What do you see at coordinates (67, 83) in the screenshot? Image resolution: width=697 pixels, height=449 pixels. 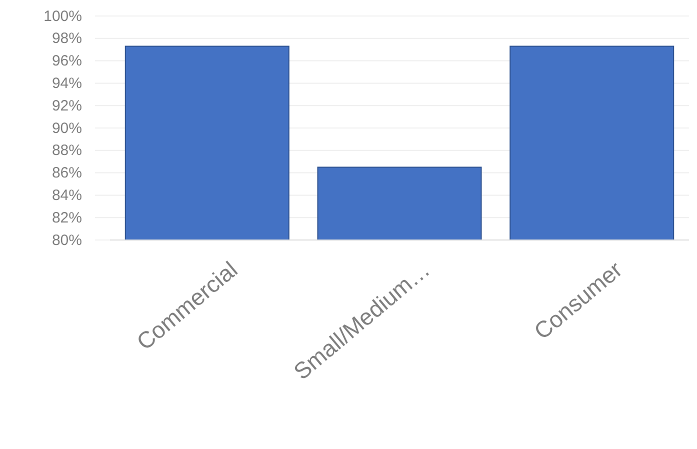 I see `y-tick-label: 94%` at bounding box center [67, 83].